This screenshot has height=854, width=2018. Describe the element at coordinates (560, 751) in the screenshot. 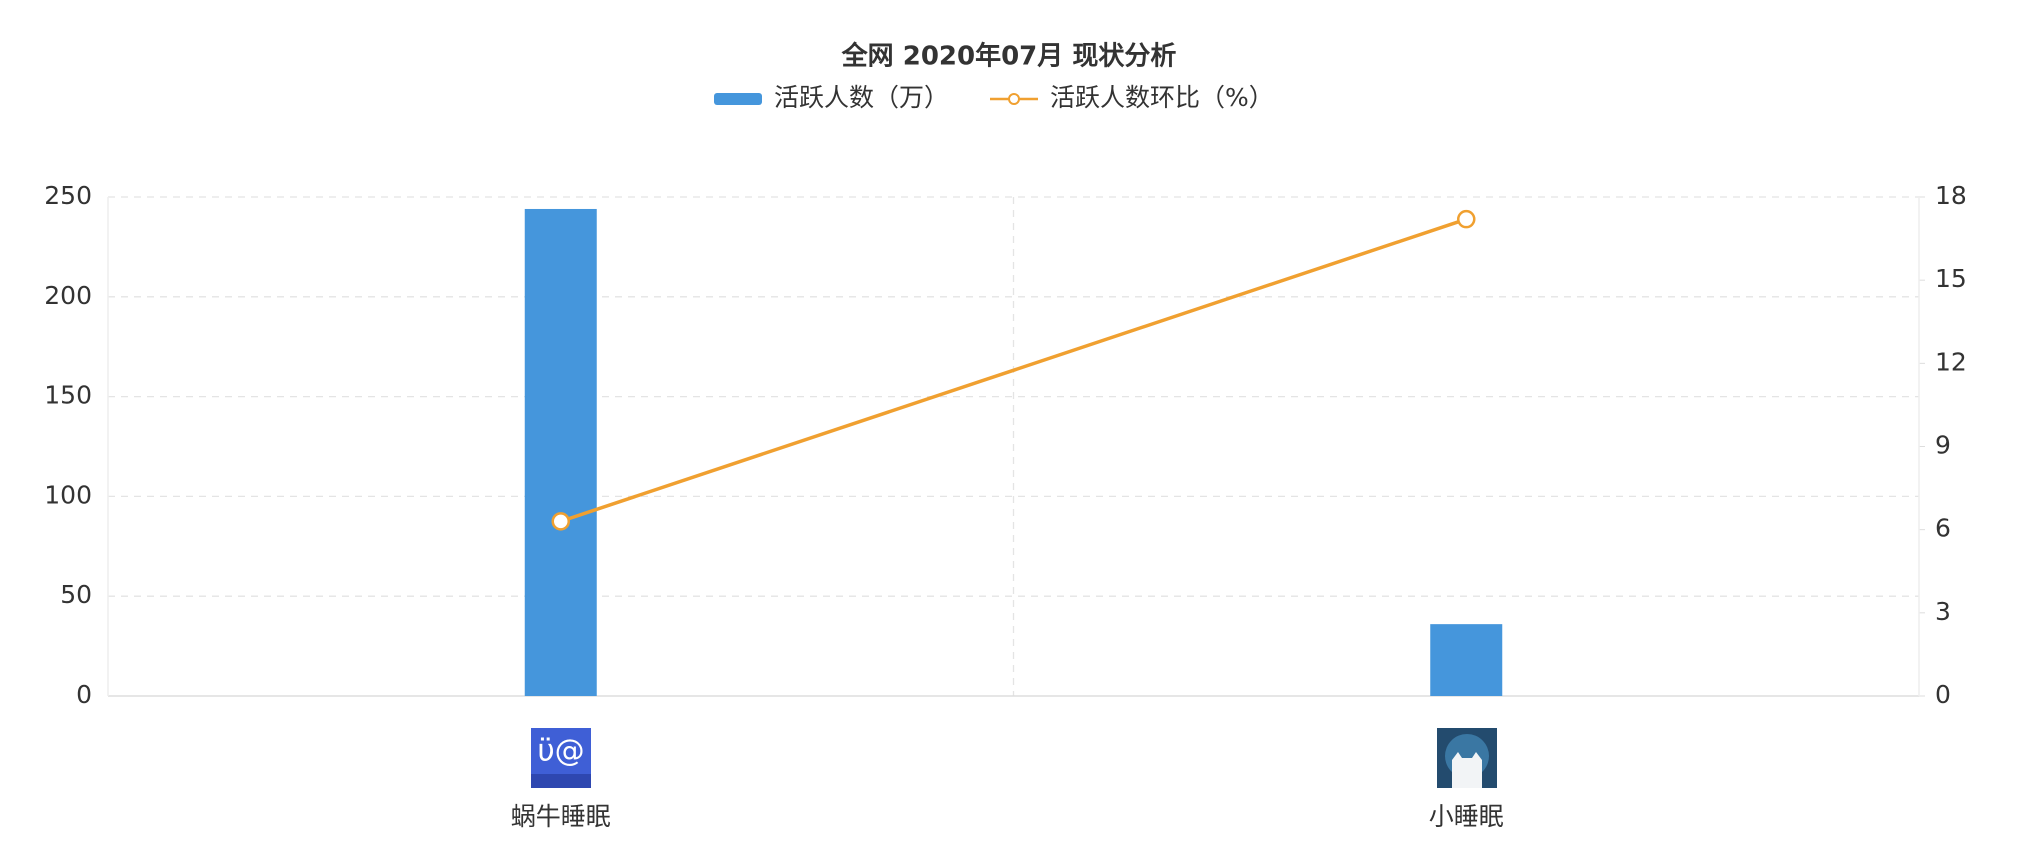

I see `svg-text: ϋ@` at that location.